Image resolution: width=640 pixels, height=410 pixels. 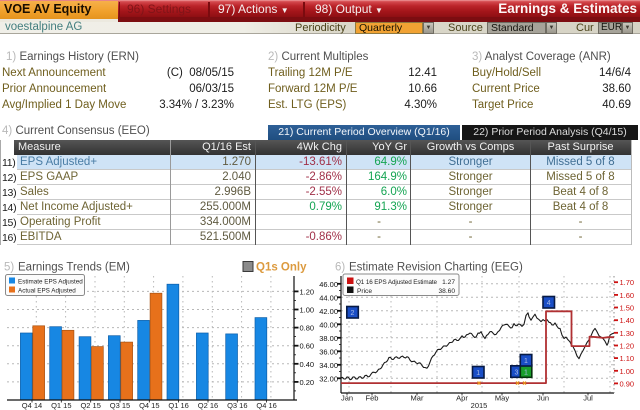 What do you see at coordinates (120, 405) in the screenshot?
I see `svg-text: Q3 15` at bounding box center [120, 405].